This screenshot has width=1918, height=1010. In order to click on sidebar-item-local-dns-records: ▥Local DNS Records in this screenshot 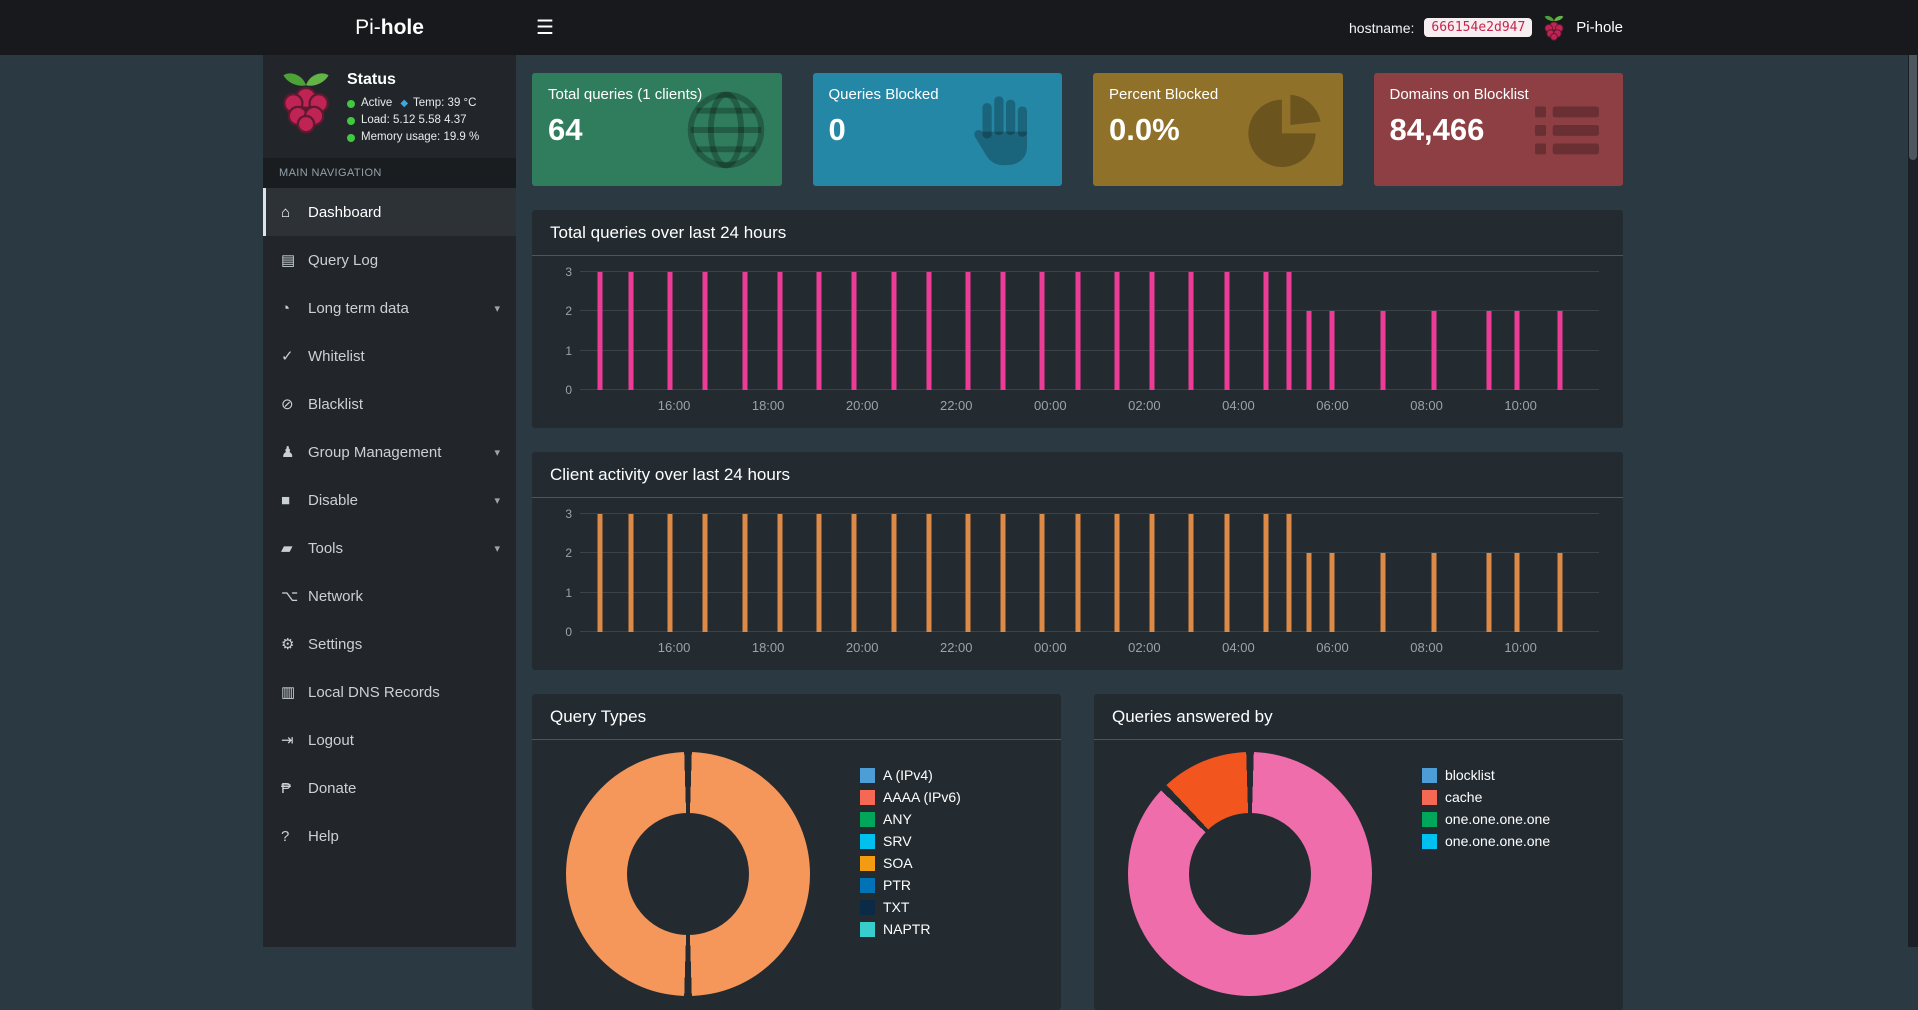, I will do `click(389, 692)`.